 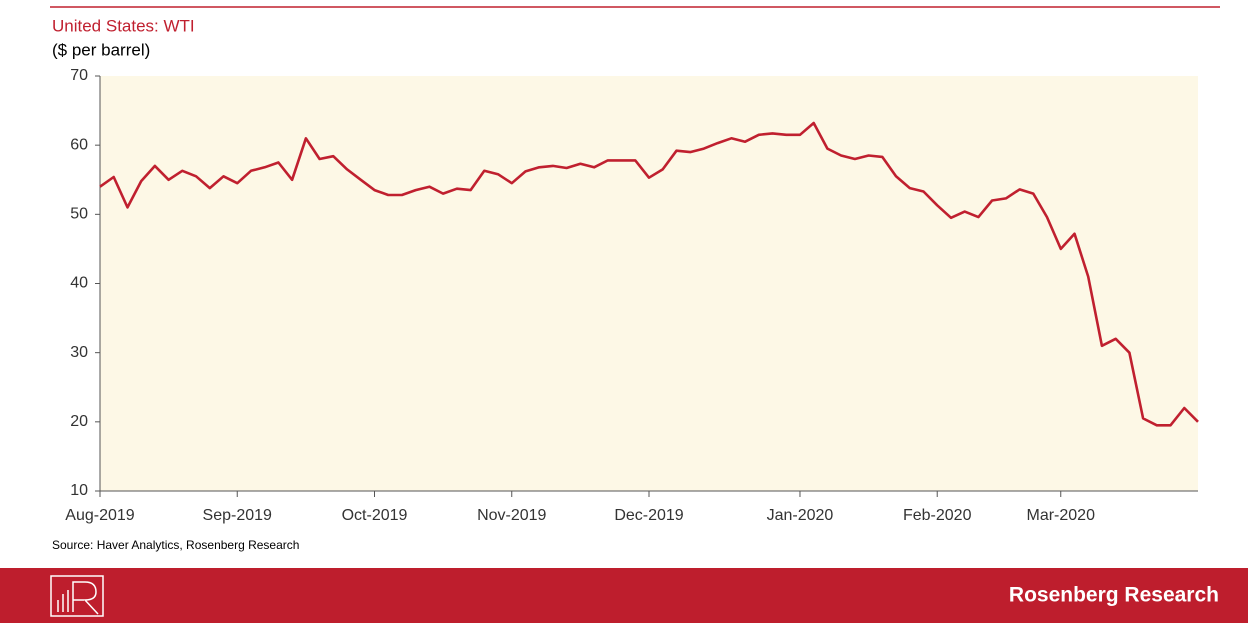 What do you see at coordinates (79, 352) in the screenshot?
I see `y-tick-label: 30` at bounding box center [79, 352].